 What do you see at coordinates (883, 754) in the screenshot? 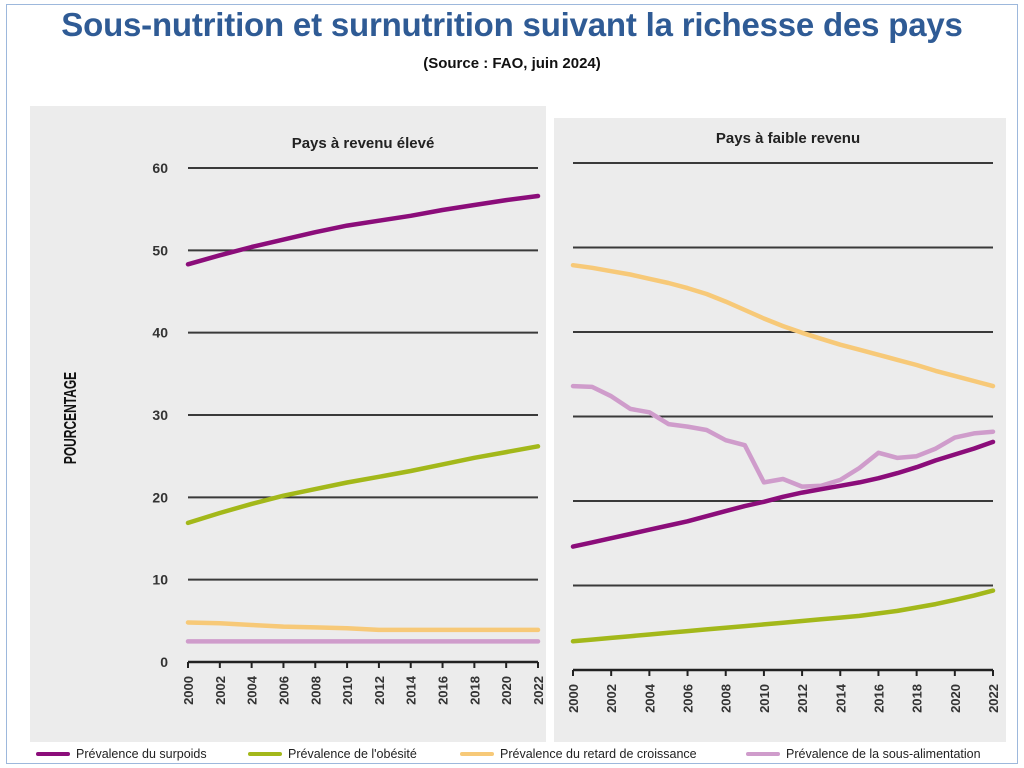
I see `legend-label: Prévalence de la sous-alimentation` at bounding box center [883, 754].